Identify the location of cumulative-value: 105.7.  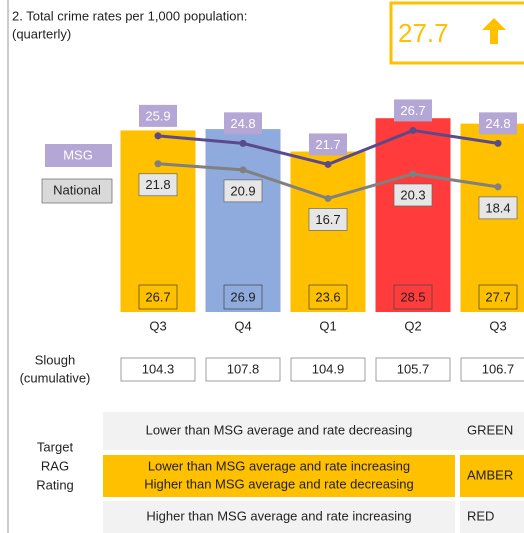
(413, 368).